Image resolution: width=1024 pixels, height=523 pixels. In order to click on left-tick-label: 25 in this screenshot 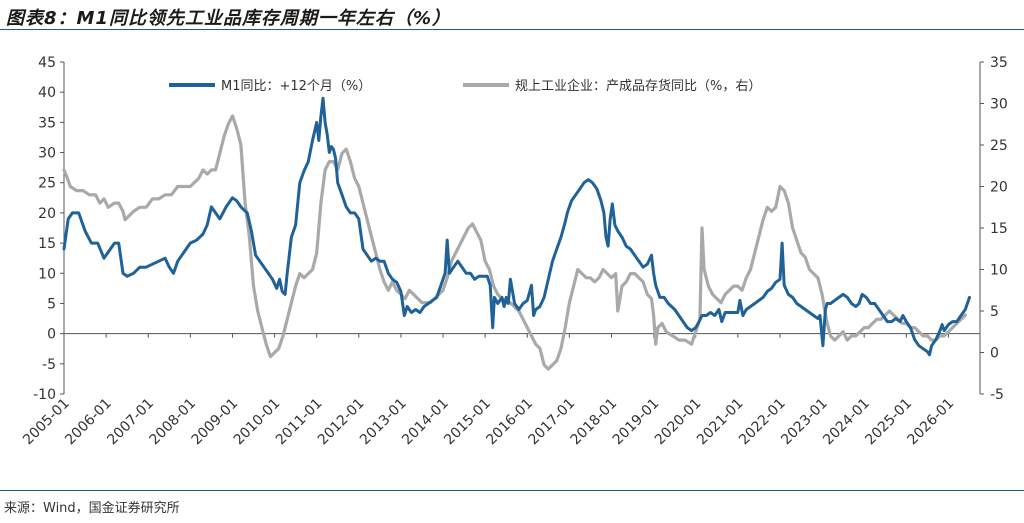, I will do `click(47, 184)`.